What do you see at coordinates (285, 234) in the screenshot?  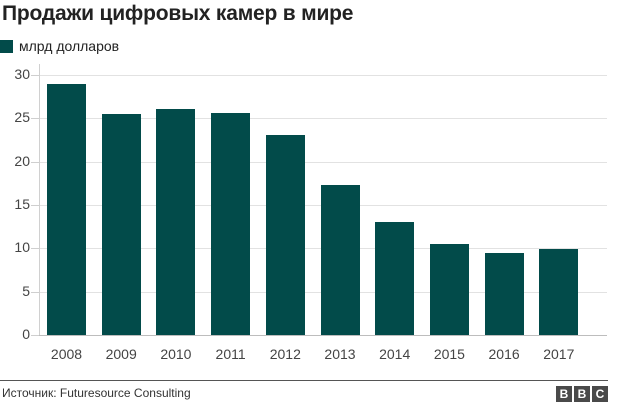 I see `bar-2012` at bounding box center [285, 234].